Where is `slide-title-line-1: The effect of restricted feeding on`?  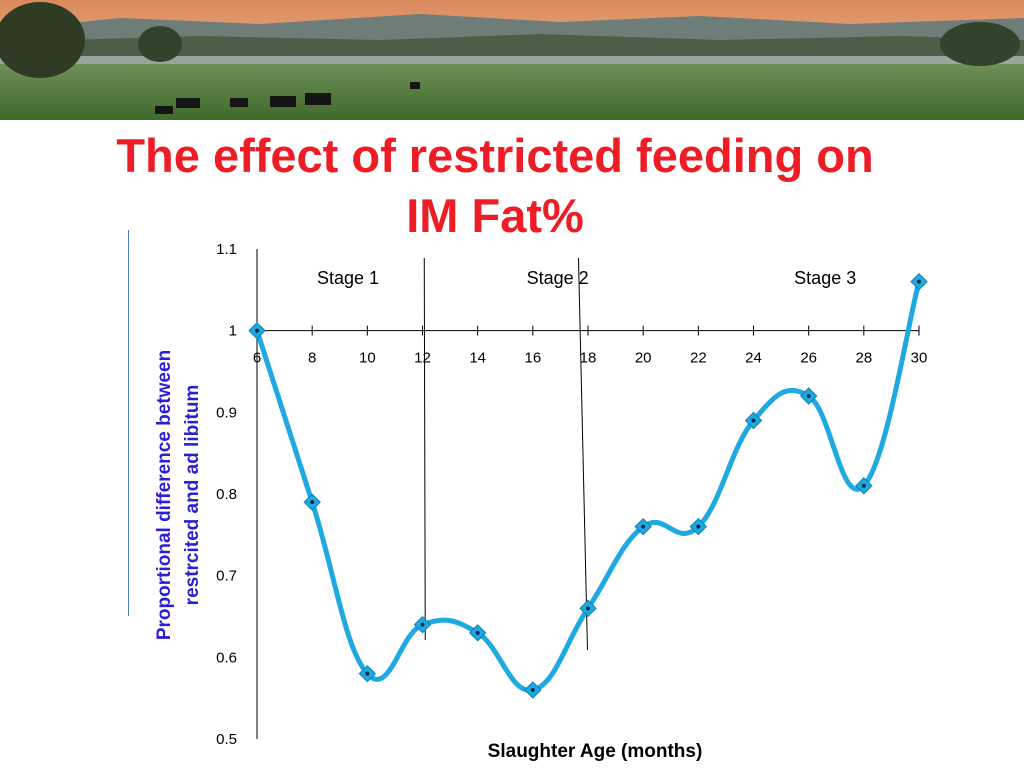 slide-title-line-1: The effect of restricted feeding on is located at coordinates (495, 155).